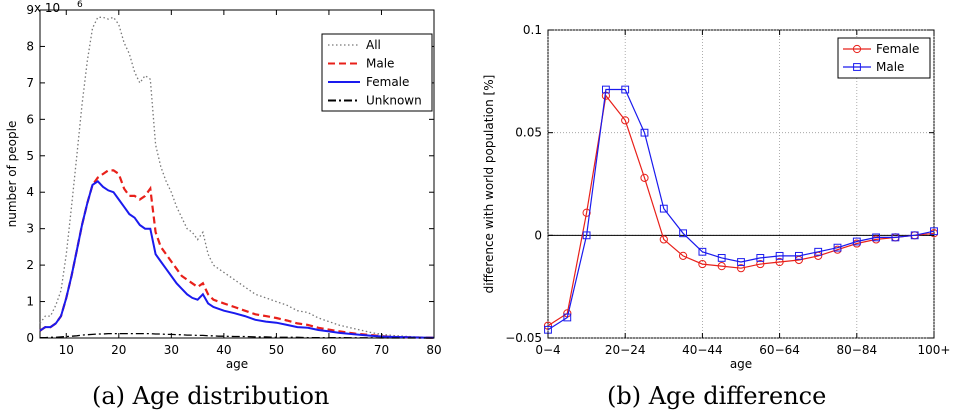  What do you see at coordinates (276, 350) in the screenshot?
I see `x-tick-label: 50` at bounding box center [276, 350].